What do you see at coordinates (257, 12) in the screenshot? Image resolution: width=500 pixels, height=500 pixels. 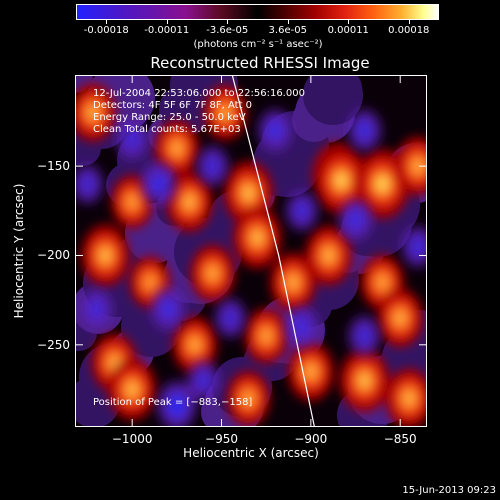 I see `colorbar` at bounding box center [257, 12].